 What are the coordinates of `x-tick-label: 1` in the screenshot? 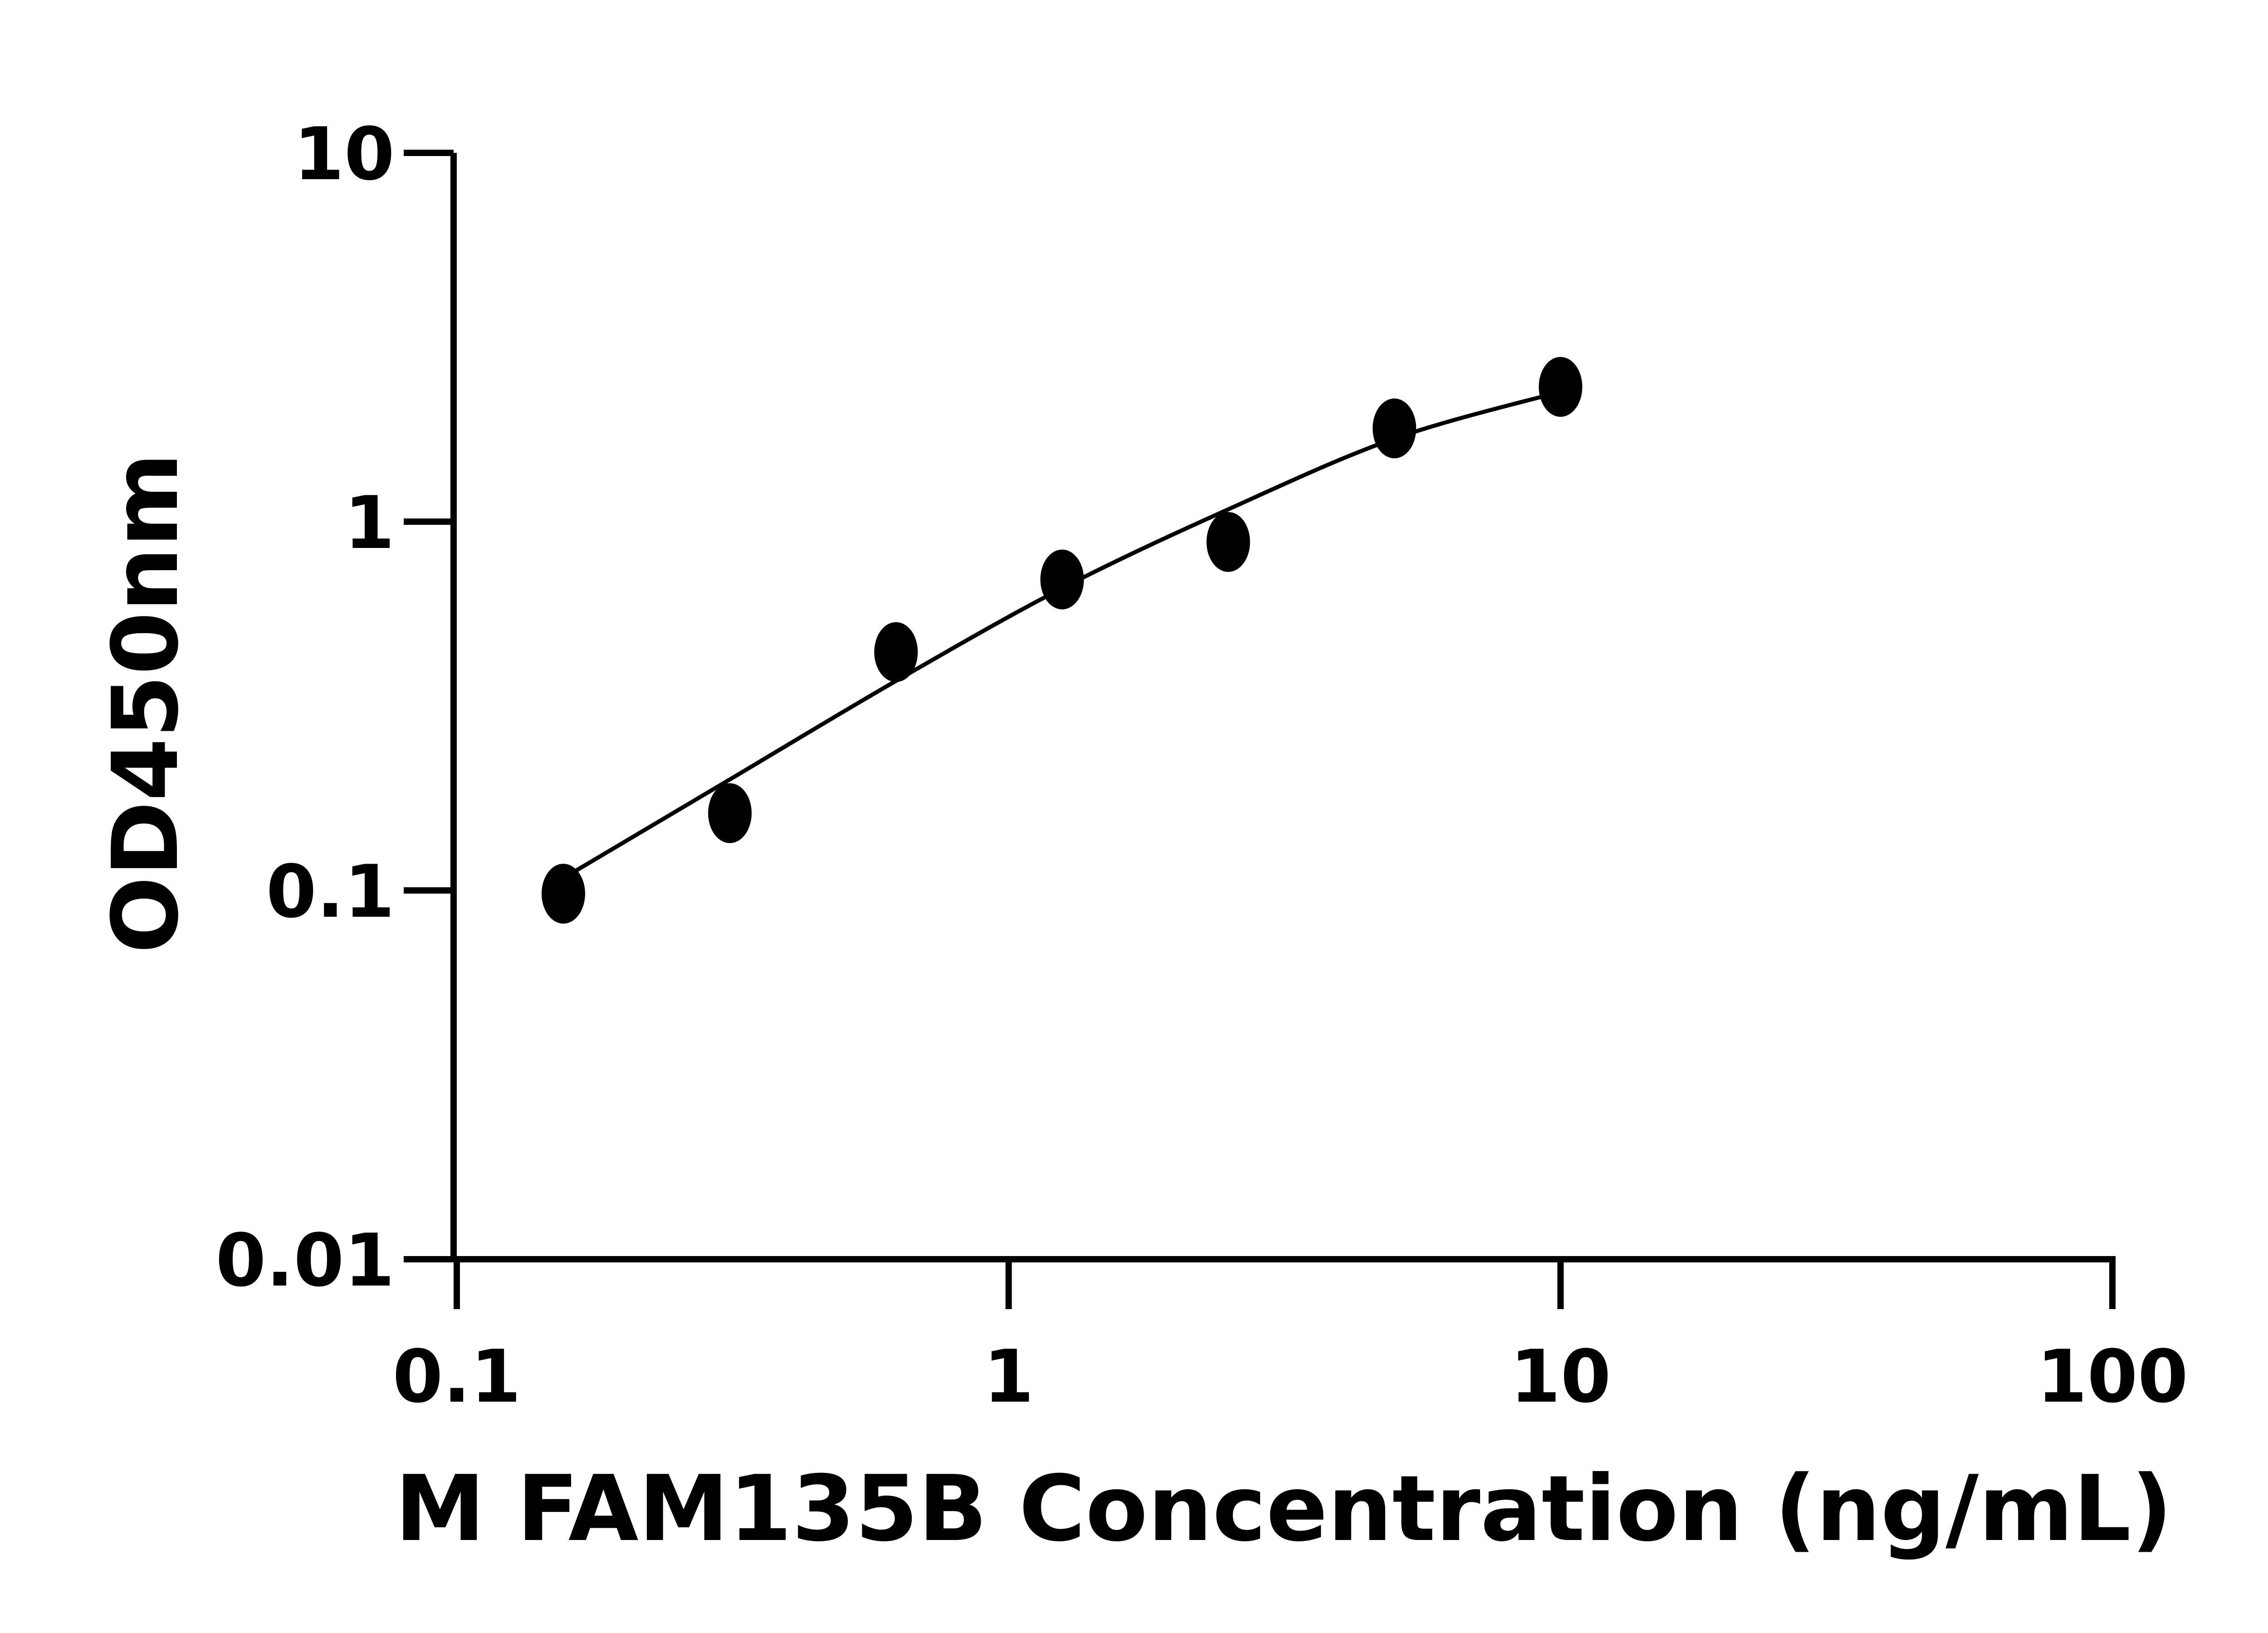 It's located at (1009, 1376).